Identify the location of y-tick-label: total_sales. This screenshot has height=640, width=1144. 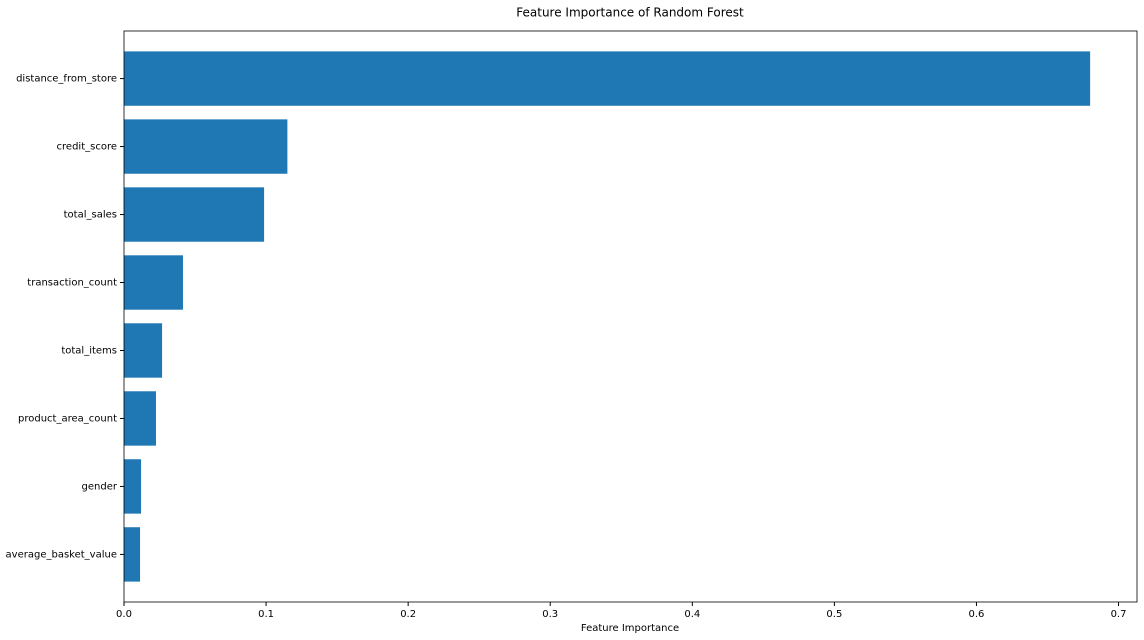
(90, 215).